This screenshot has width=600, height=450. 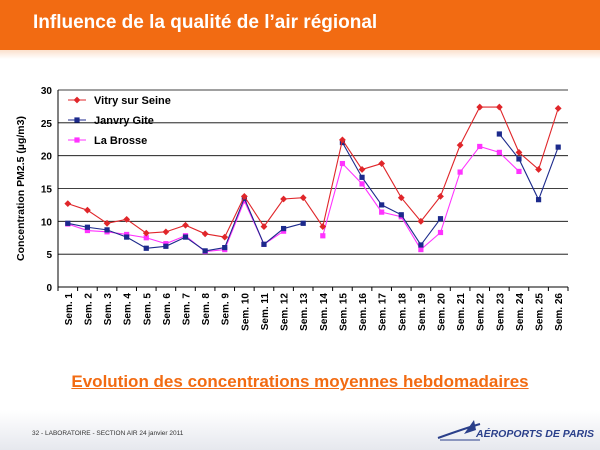 What do you see at coordinates (147, 309) in the screenshot?
I see `x-tick-label: Sem. 5` at bounding box center [147, 309].